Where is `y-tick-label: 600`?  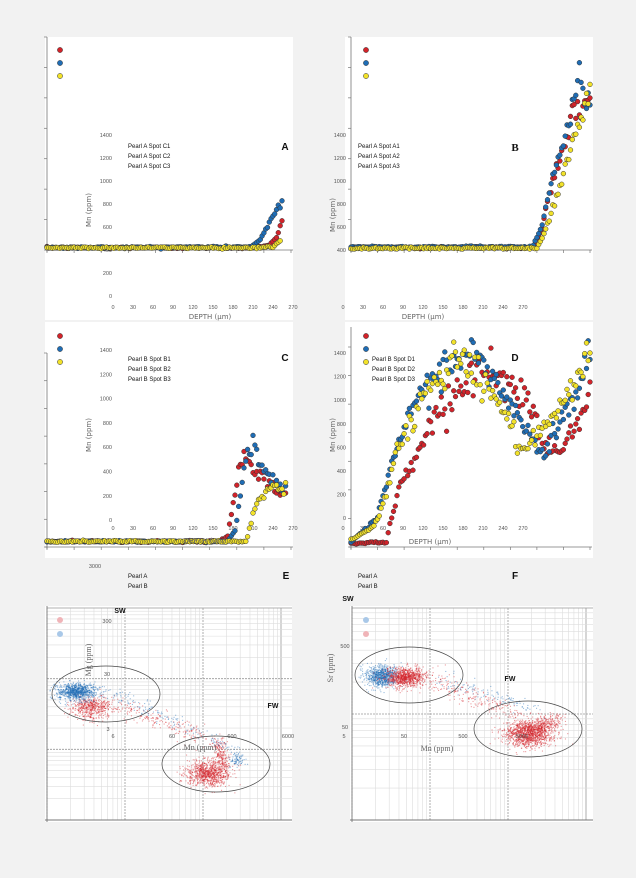 y-tick-label: 600 is located at coordinates (341, 228).